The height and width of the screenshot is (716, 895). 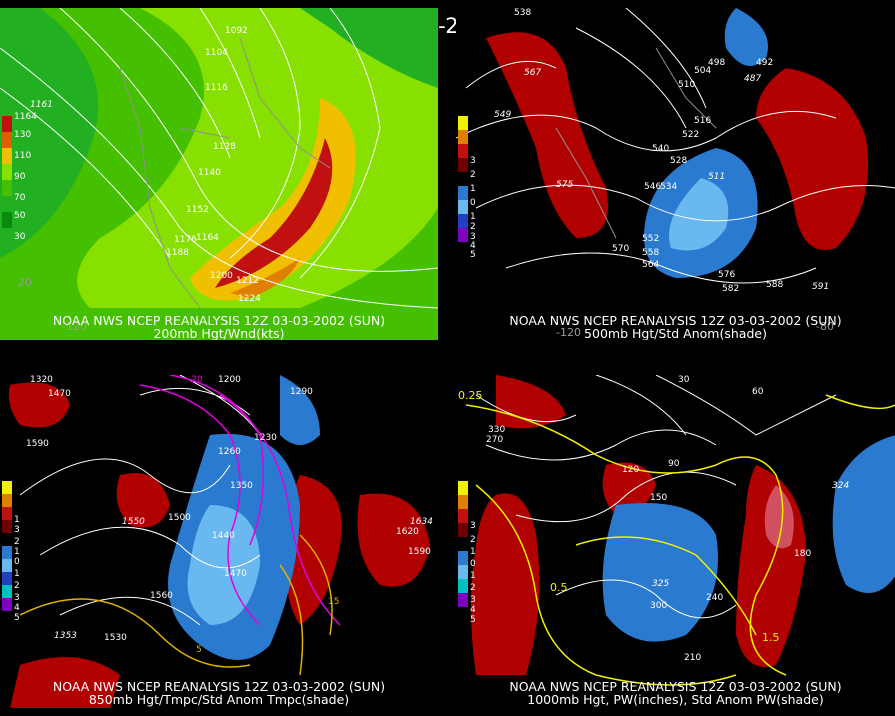 What do you see at coordinates (731, 289) in the screenshot?
I see `contour-label: 582` at bounding box center [731, 289].